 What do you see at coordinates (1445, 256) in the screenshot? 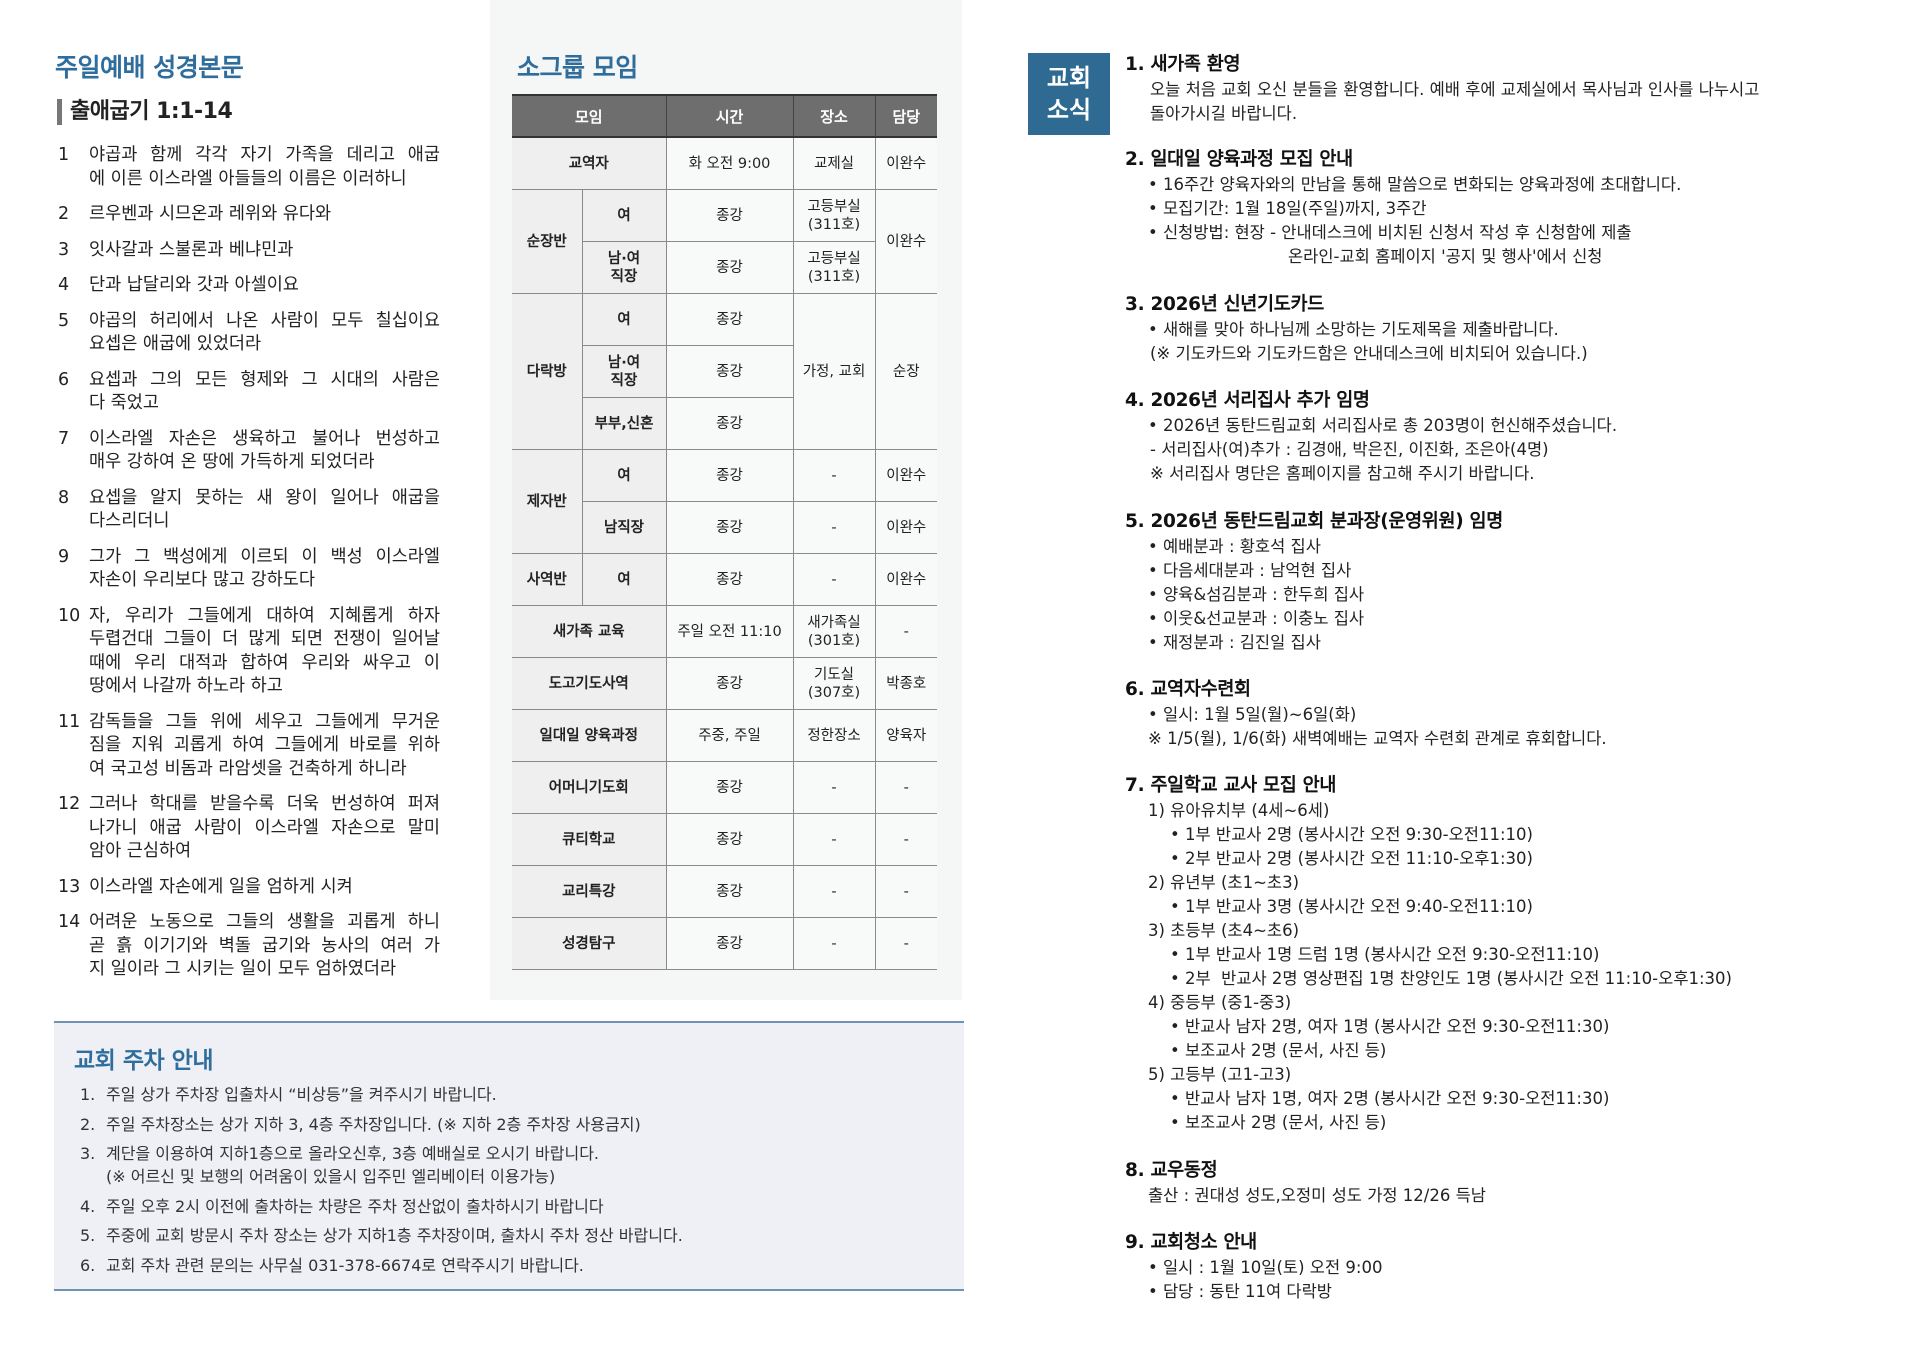
I see `news-line: 온라인-교회 홈페이지 '공지 및 행사'에서 신청` at bounding box center [1445, 256].